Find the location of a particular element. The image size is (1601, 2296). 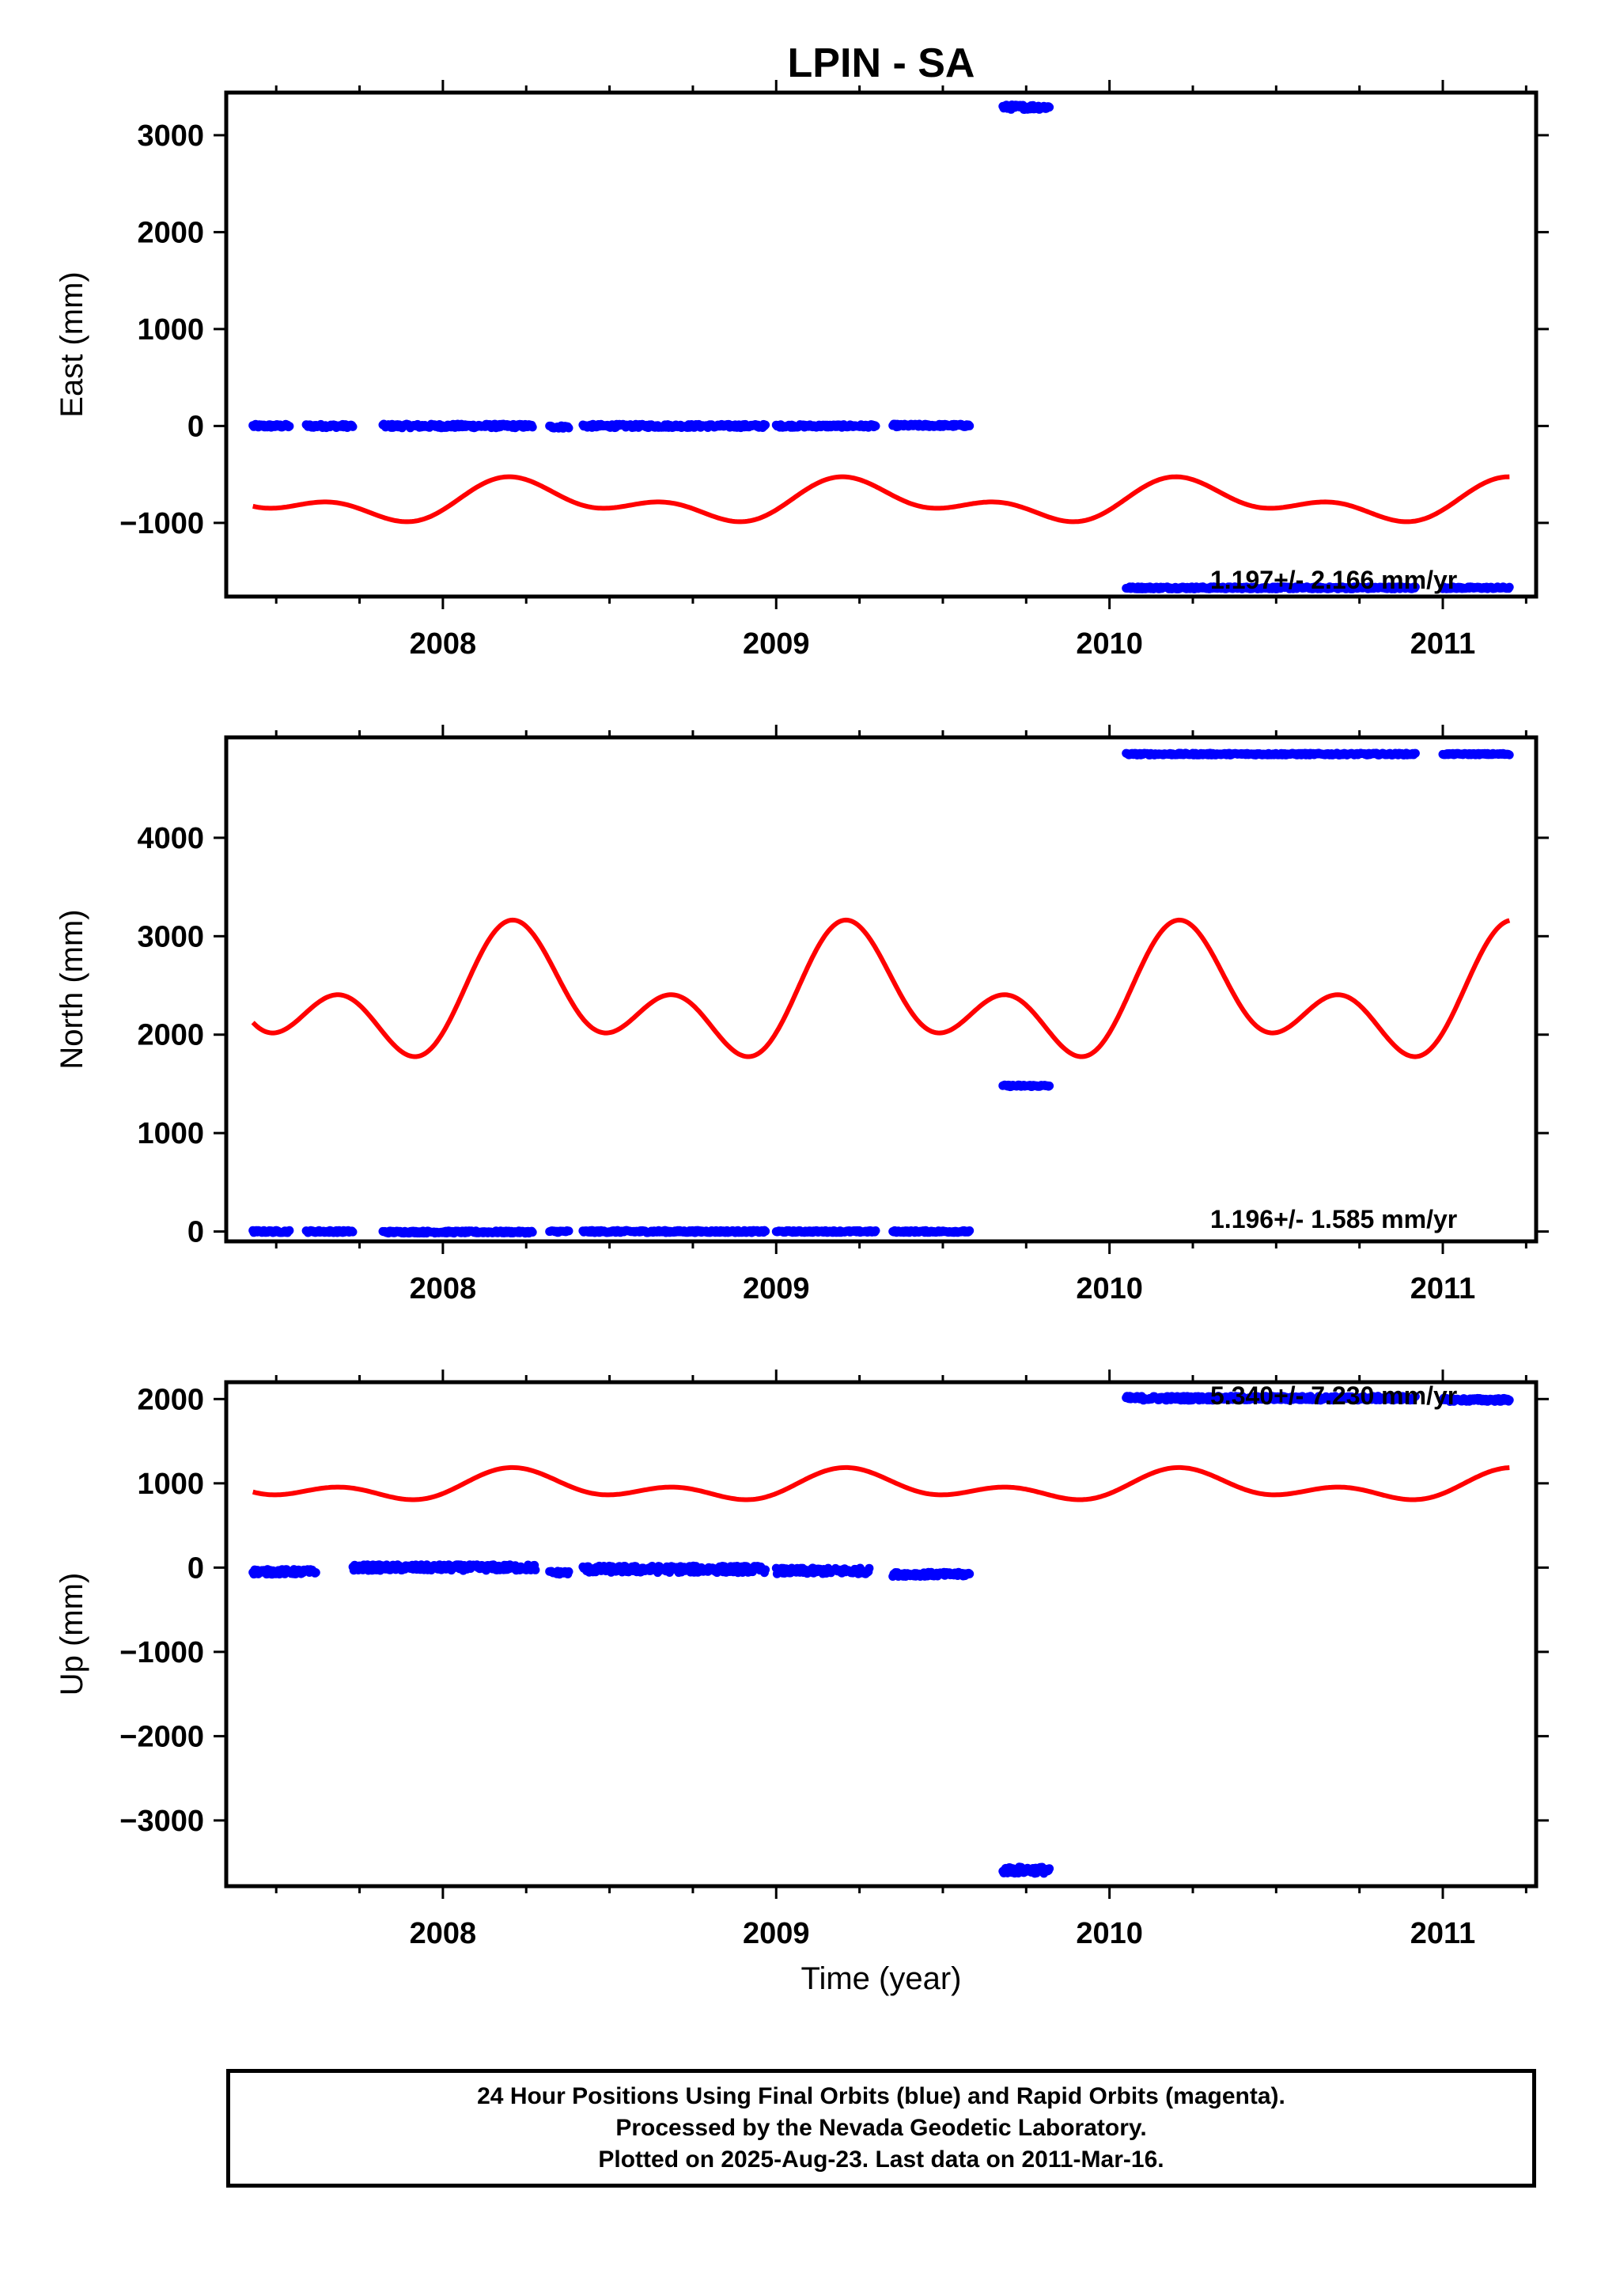

y-tick-label: 4000 is located at coordinates (170, 839).